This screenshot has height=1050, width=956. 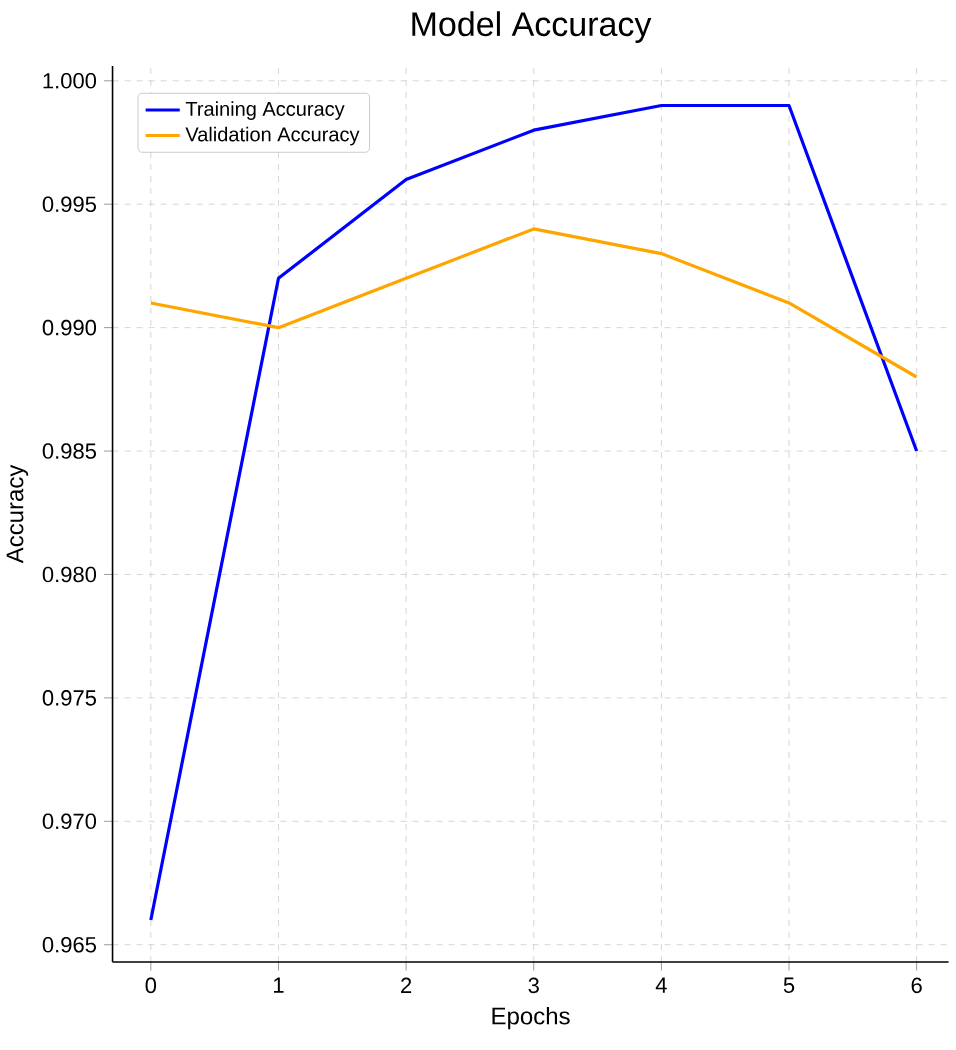 I want to click on x-tick-label: 1, so click(x=279, y=985).